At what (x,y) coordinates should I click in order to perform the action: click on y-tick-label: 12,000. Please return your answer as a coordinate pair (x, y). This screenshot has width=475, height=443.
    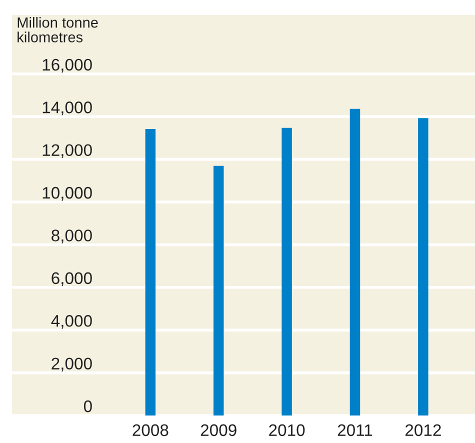
    Looking at the image, I should click on (67, 151).